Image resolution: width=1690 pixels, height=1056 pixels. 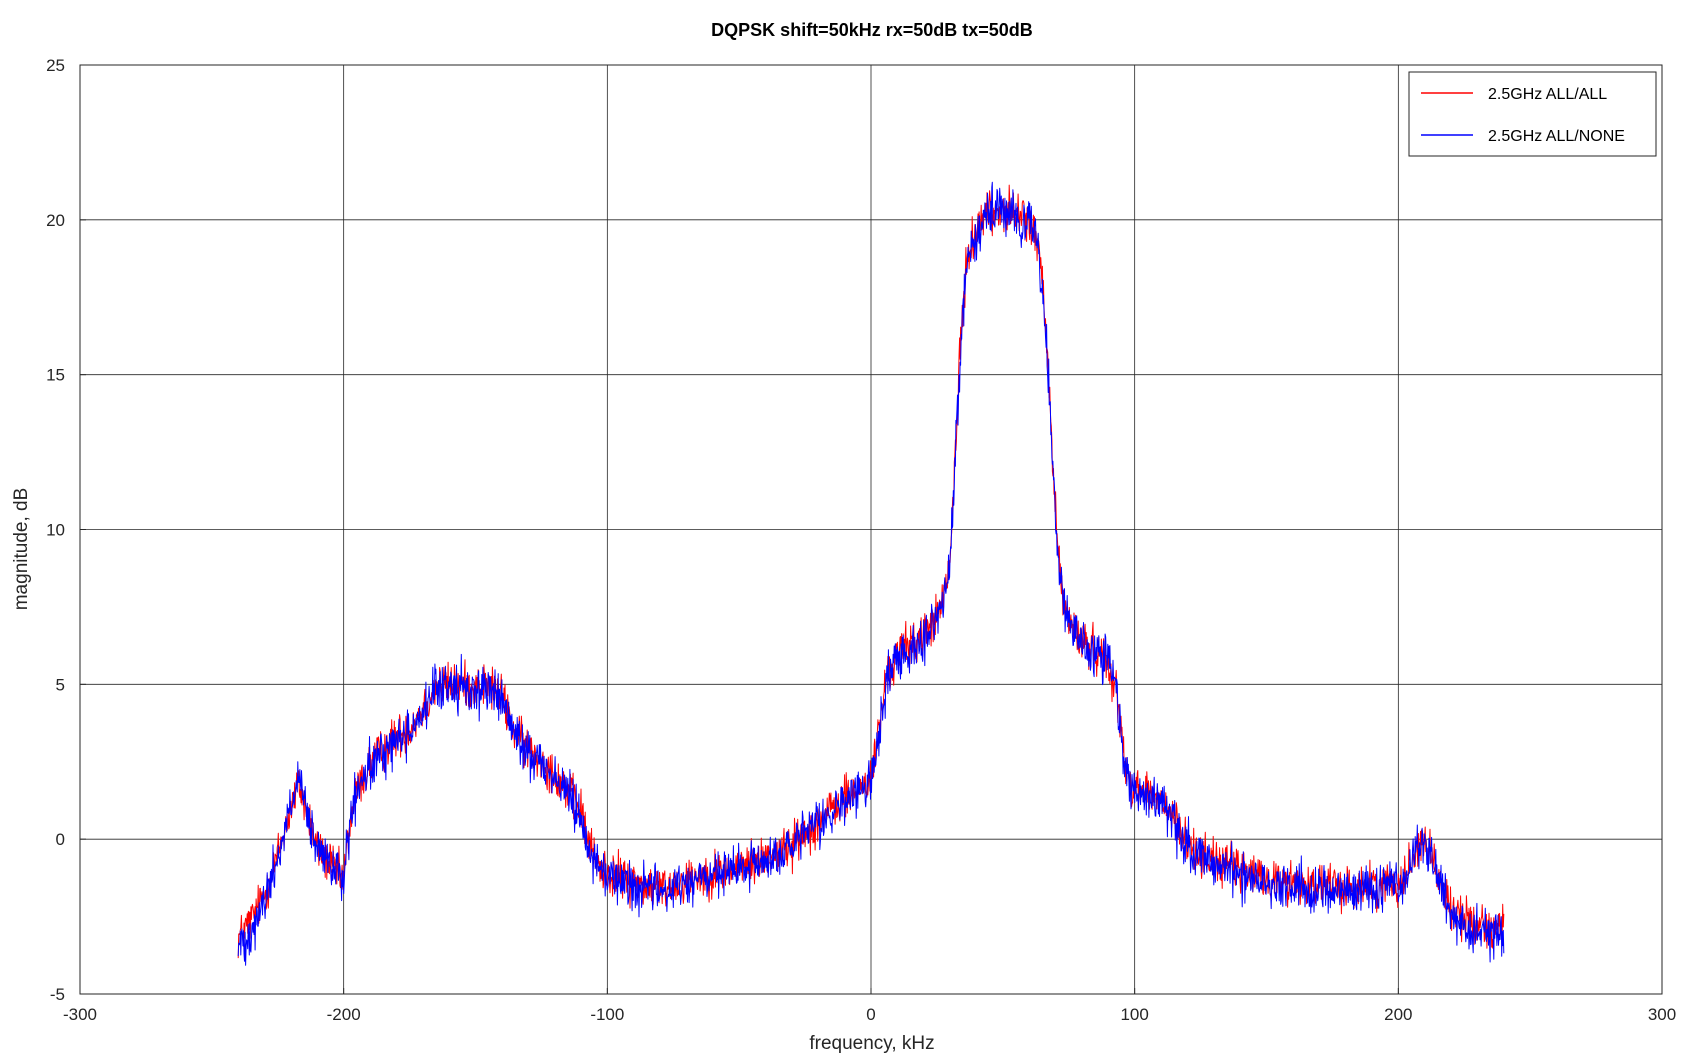 I want to click on x-tick-label: 100, so click(x=1134, y=1014).